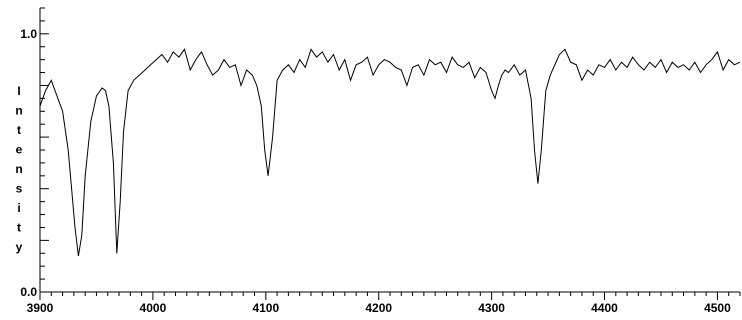 The image size is (742, 320). I want to click on y-tick-label: 0.0, so click(28, 292).